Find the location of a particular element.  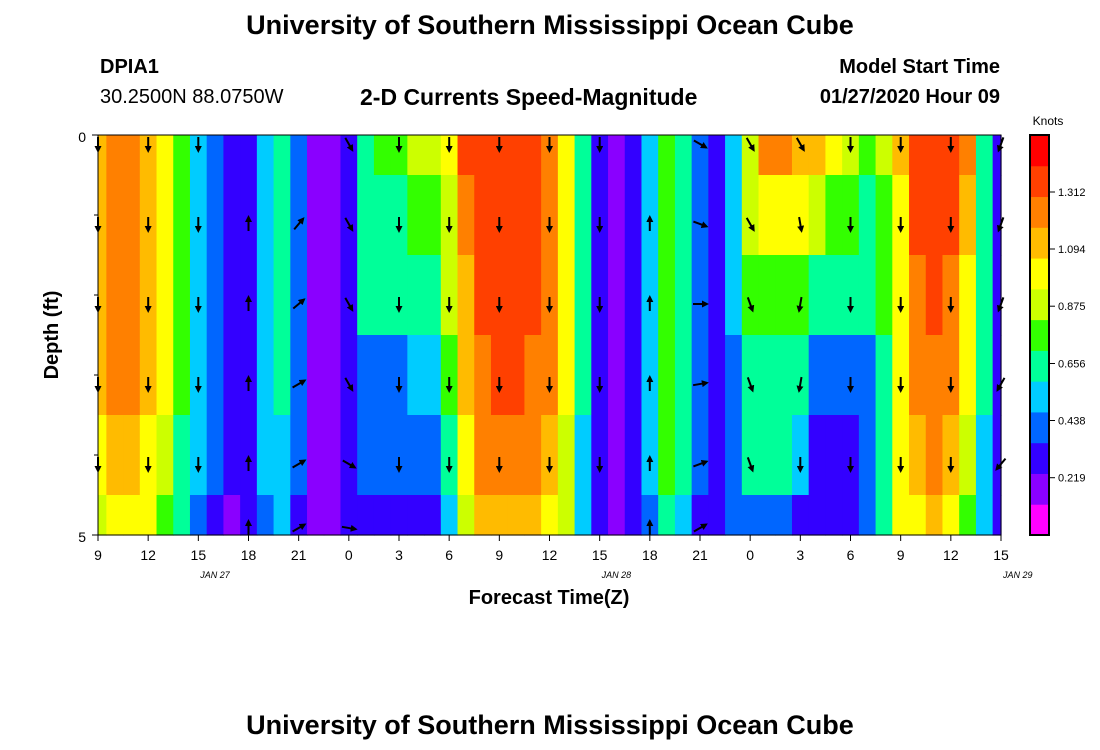

x-tick-label: 9 is located at coordinates (901, 555).